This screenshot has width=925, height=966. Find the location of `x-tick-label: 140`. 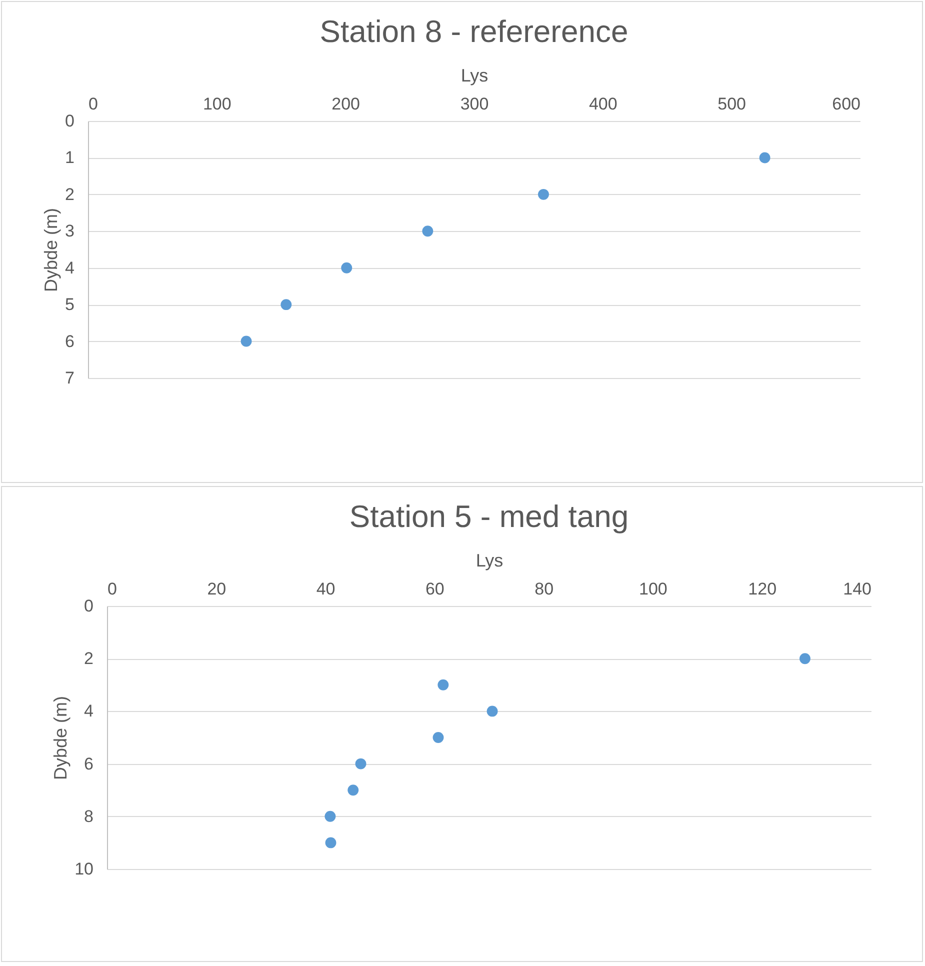

x-tick-label: 140 is located at coordinates (857, 589).